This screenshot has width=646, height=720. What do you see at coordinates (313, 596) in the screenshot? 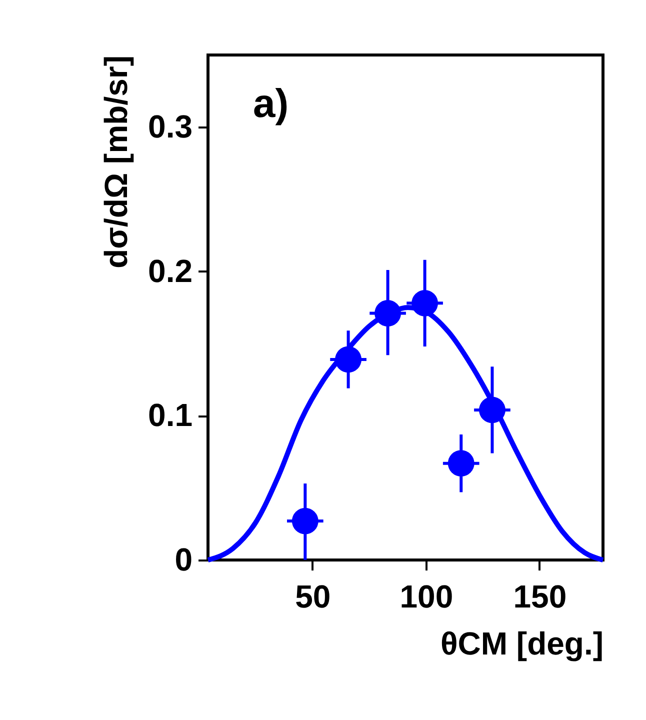
I see `x-tick-label: 50` at bounding box center [313, 596].